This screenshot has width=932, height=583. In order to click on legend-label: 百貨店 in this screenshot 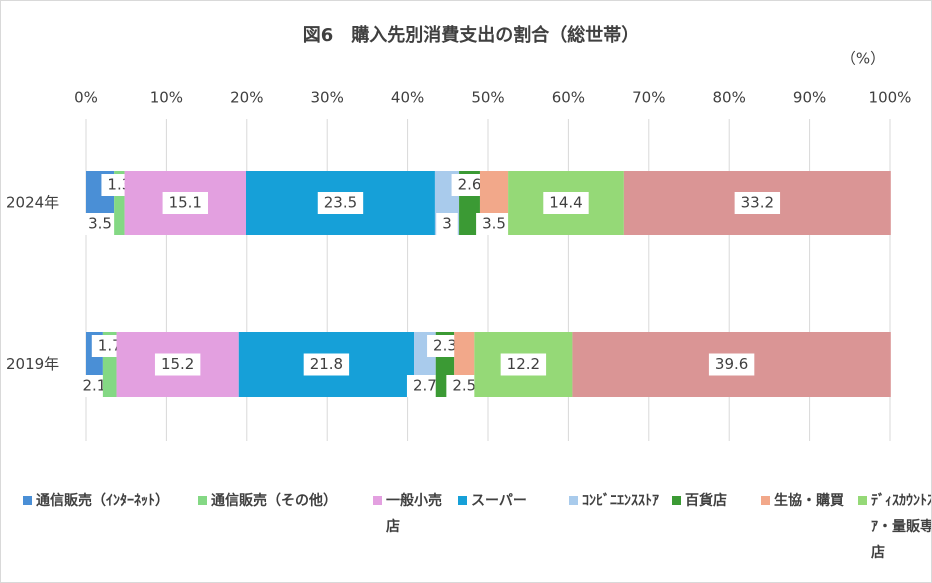, I will do `click(706, 501)`.